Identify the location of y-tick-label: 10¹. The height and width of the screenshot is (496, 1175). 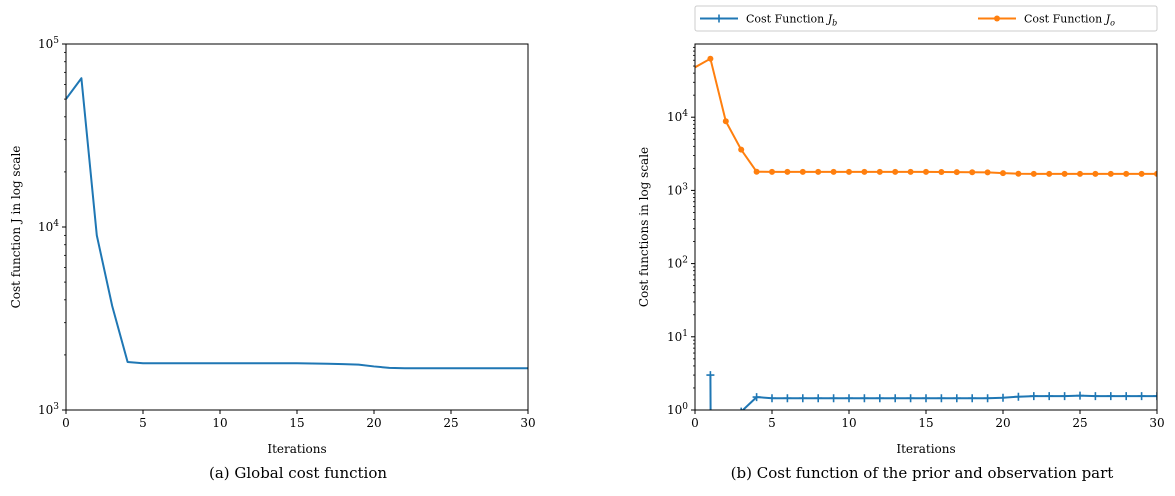
(677, 336).